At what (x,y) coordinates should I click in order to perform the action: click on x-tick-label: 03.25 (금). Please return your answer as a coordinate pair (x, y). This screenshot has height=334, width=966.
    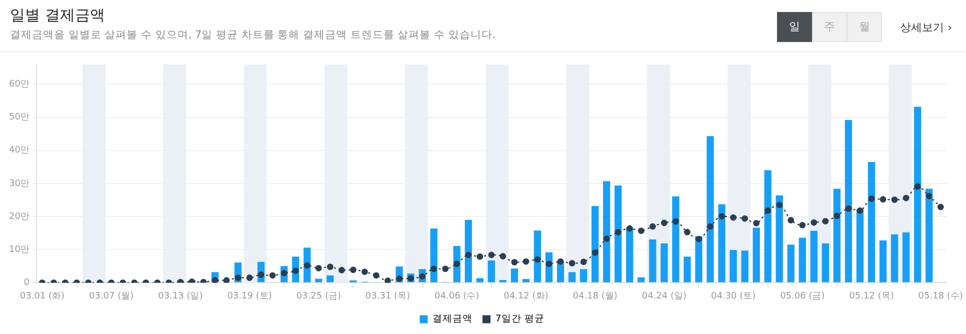
    Looking at the image, I should click on (318, 296).